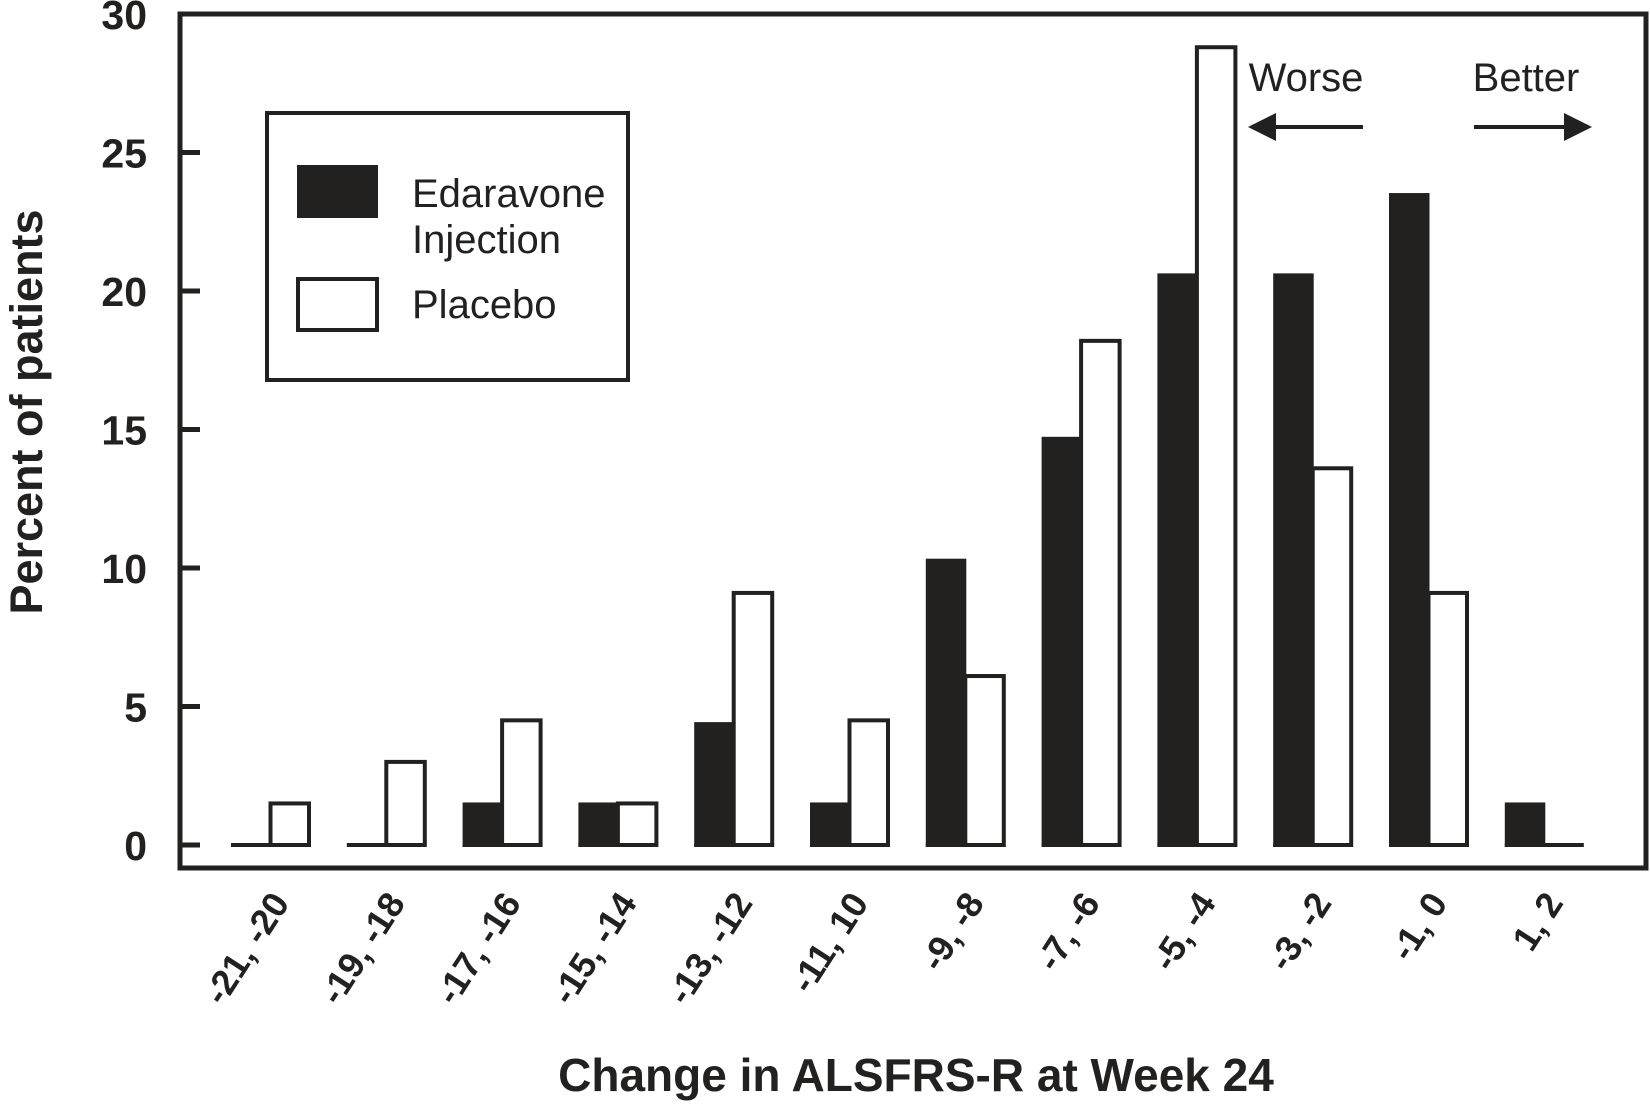 This screenshot has height=1106, width=1650. Describe the element at coordinates (124, 154) in the screenshot. I see `y-tick-label: 25` at that location.